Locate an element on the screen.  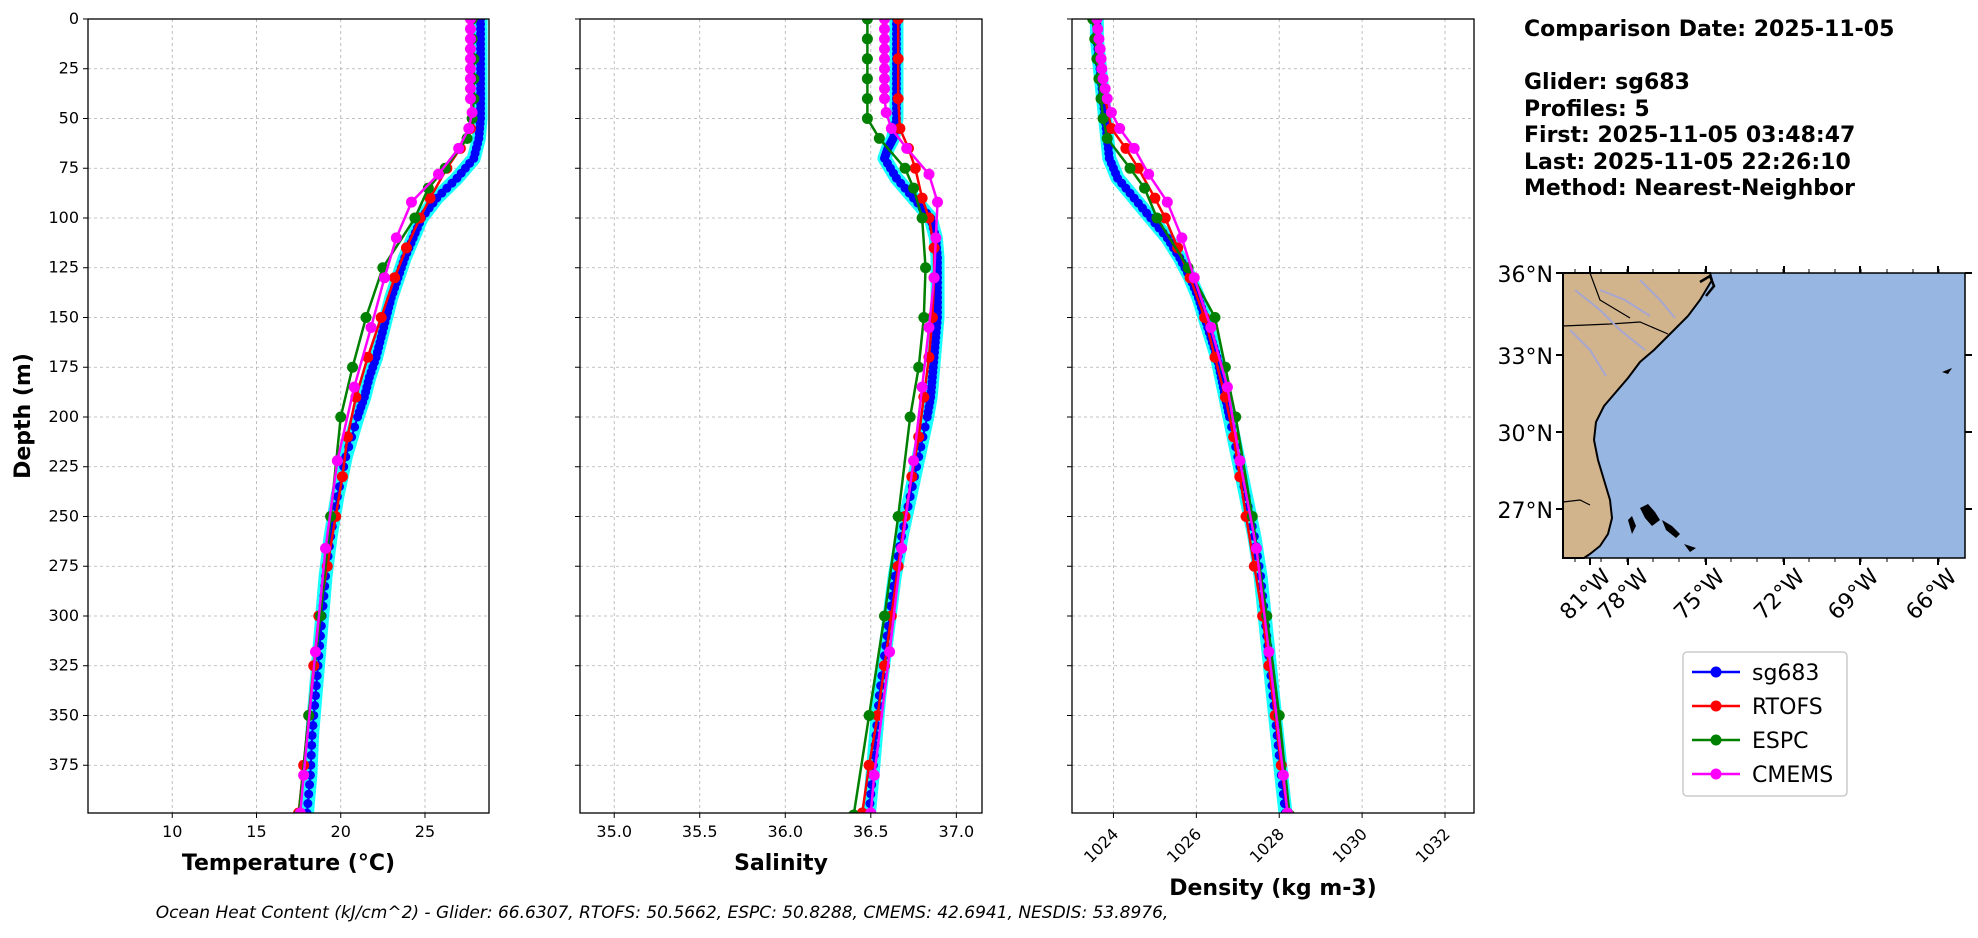
glider-envelope is located at coordinates (394, 416).